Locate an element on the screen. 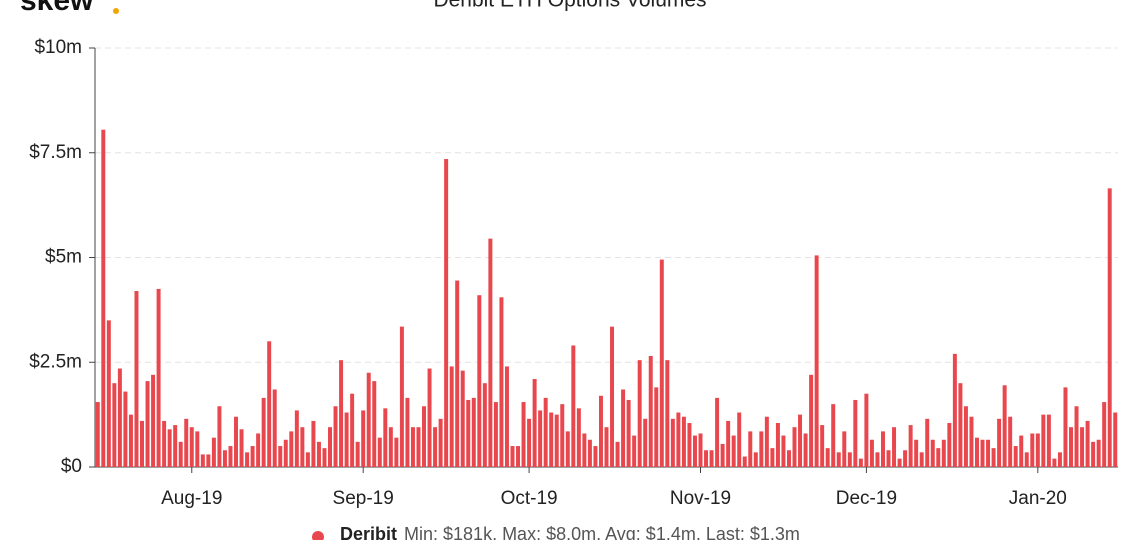  y-tick-label: $7.5m is located at coordinates (55, 152).